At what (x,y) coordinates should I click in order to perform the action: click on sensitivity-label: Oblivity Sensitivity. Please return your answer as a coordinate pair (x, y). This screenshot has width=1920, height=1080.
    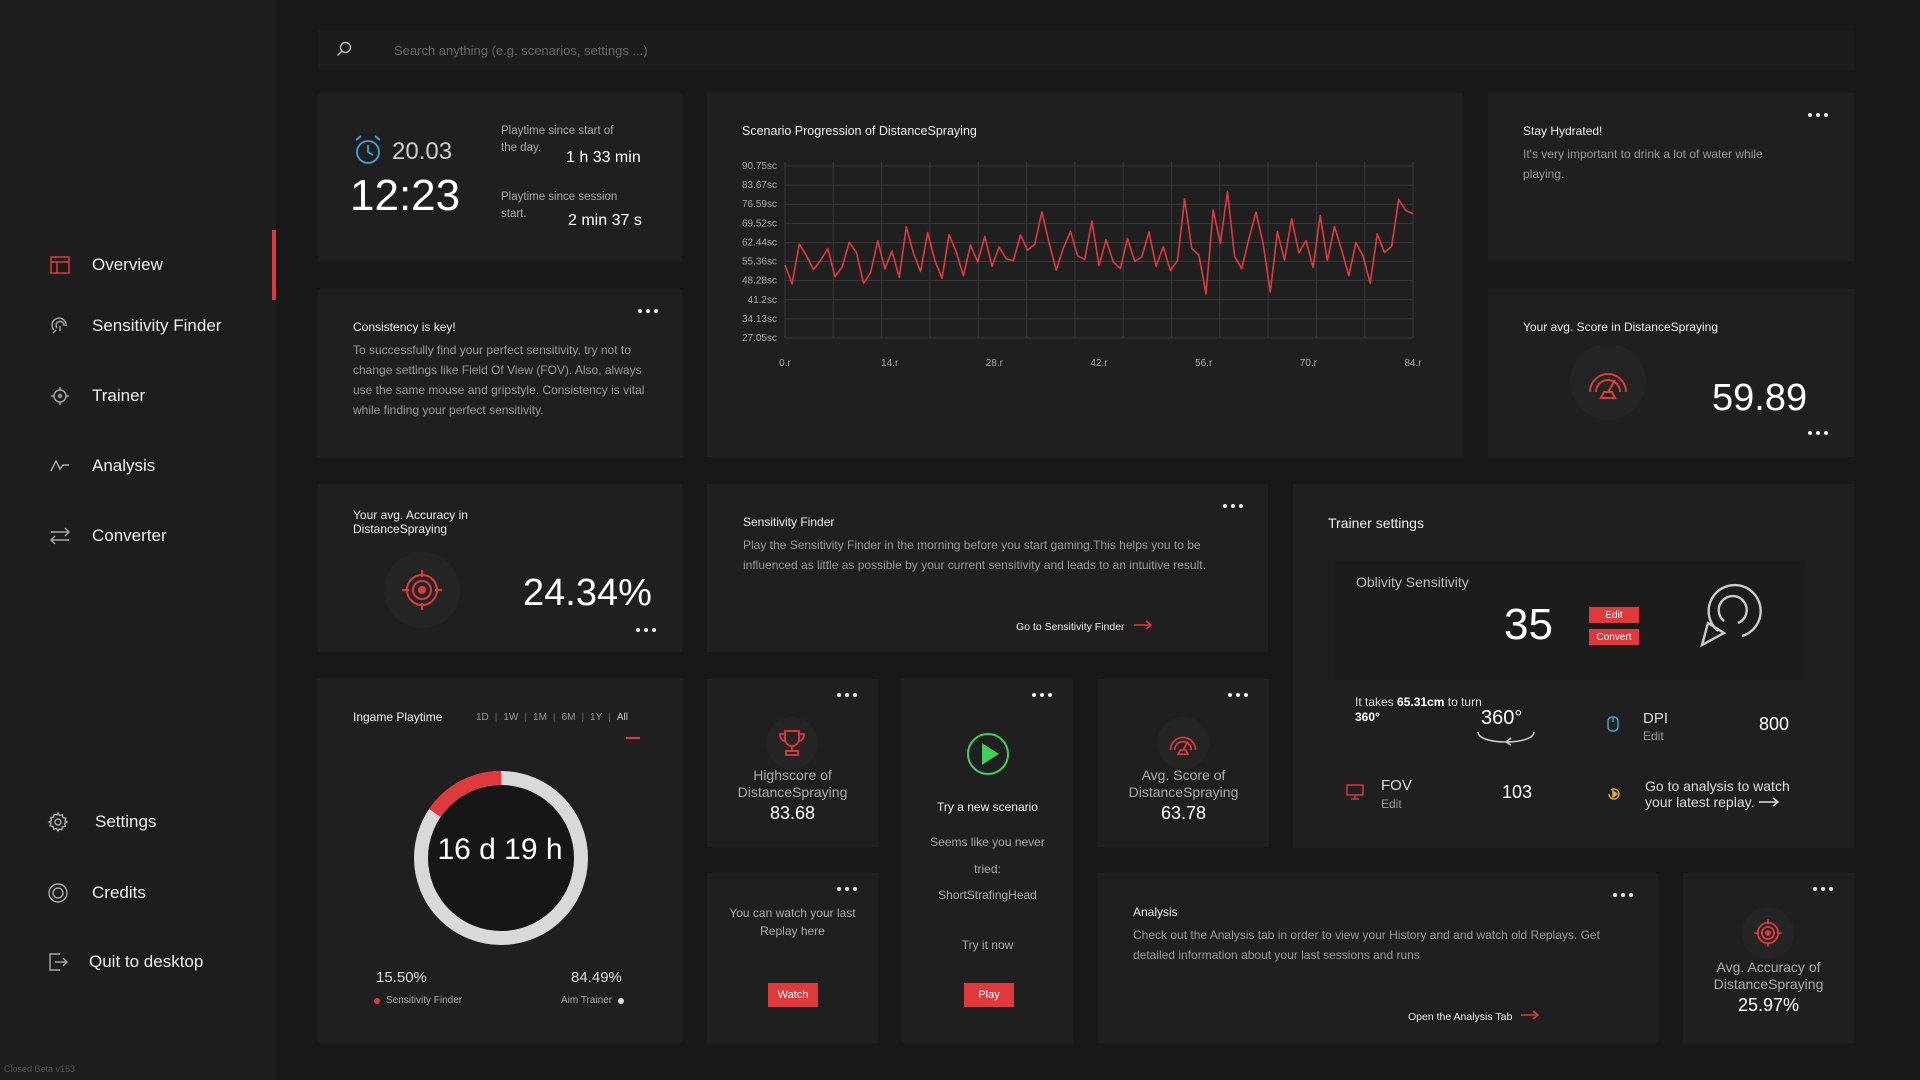
    Looking at the image, I should click on (1412, 582).